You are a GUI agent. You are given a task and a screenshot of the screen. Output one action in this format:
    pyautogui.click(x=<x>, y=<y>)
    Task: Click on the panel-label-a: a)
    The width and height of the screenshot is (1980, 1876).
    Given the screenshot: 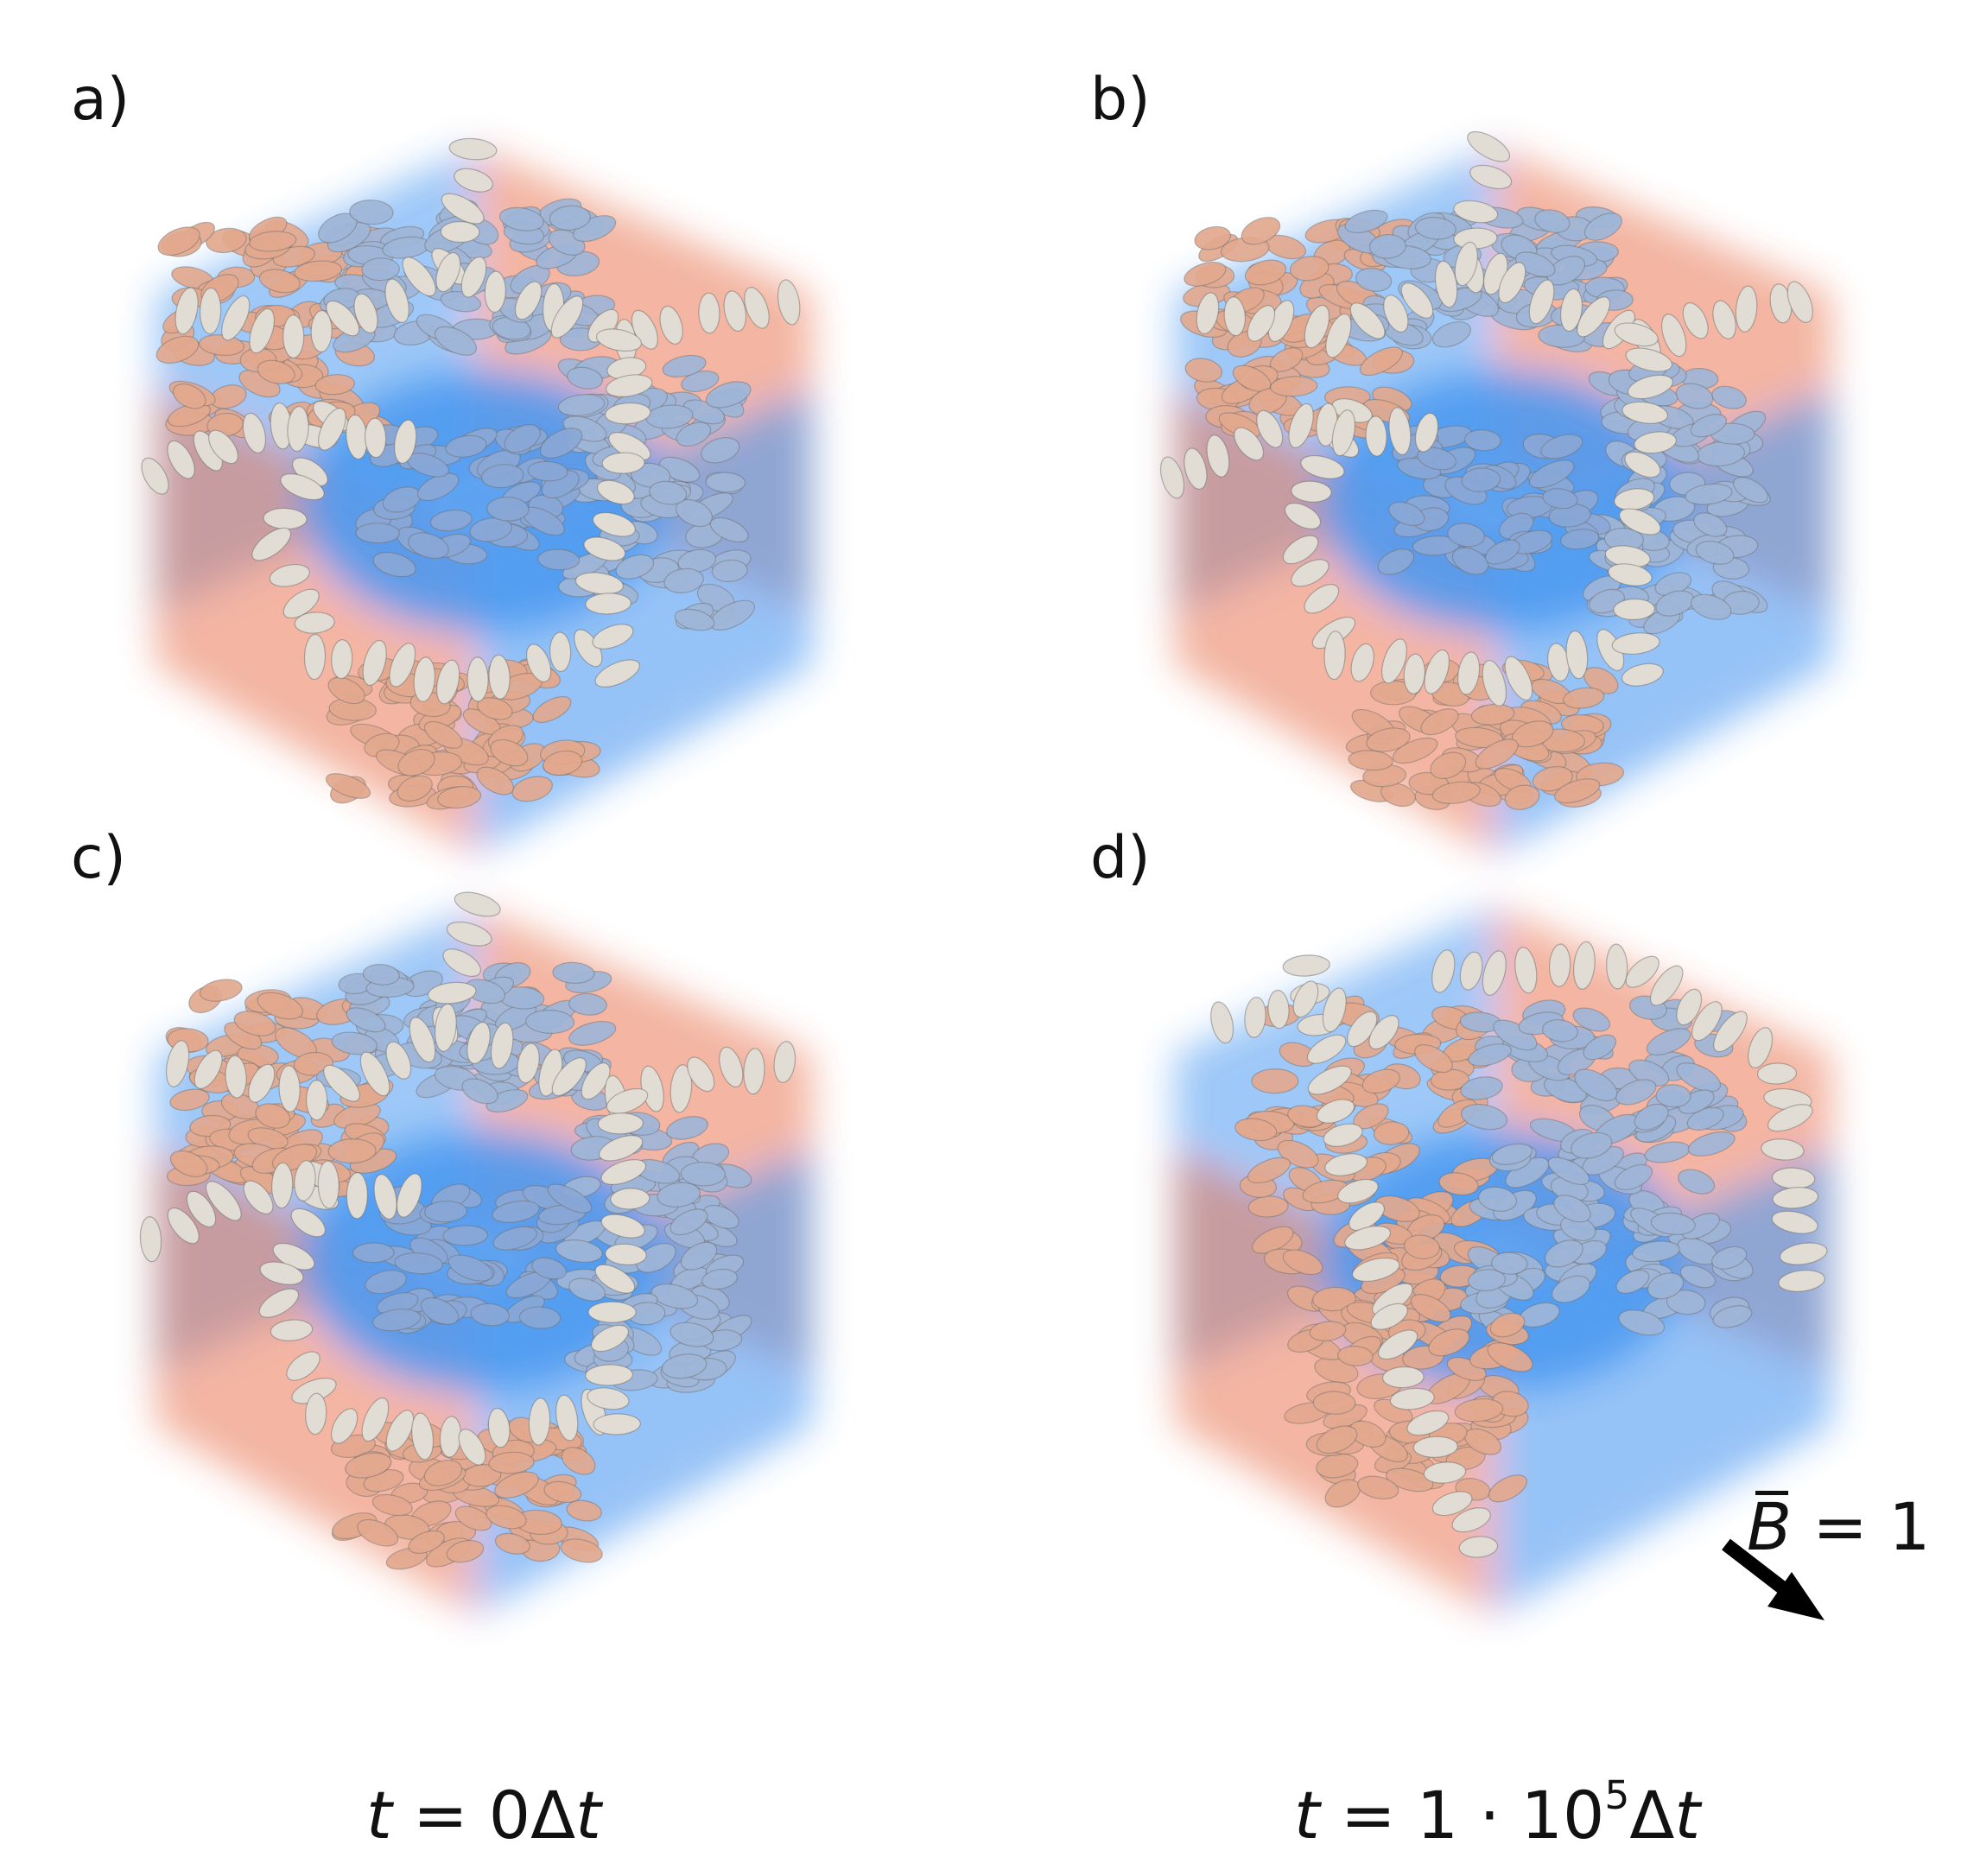 What is the action you would take?
    pyautogui.click(x=100, y=100)
    